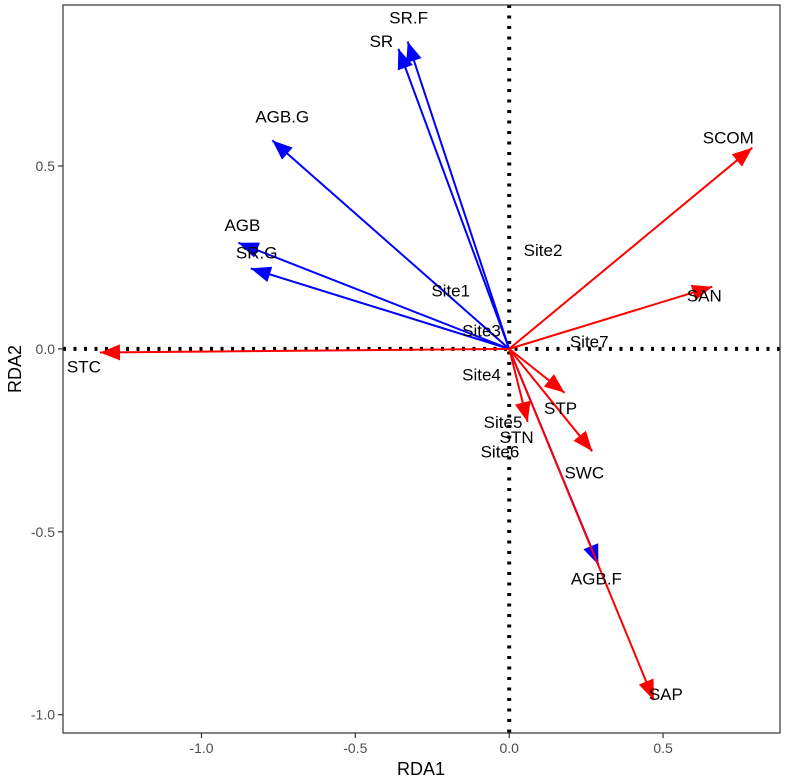 This screenshot has height=781, width=785. I want to click on vector-line-sr, so click(454, 199).